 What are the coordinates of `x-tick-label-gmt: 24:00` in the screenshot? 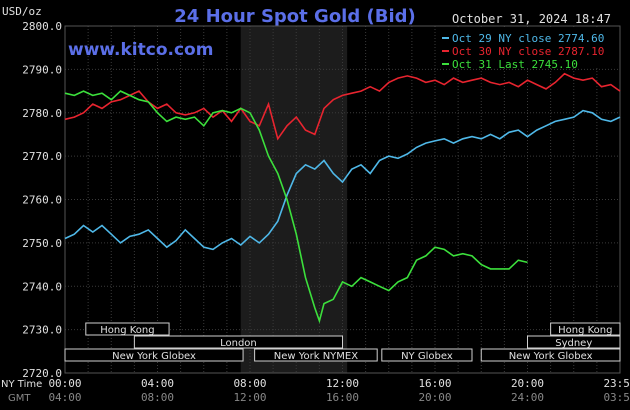 It's located at (527, 397).